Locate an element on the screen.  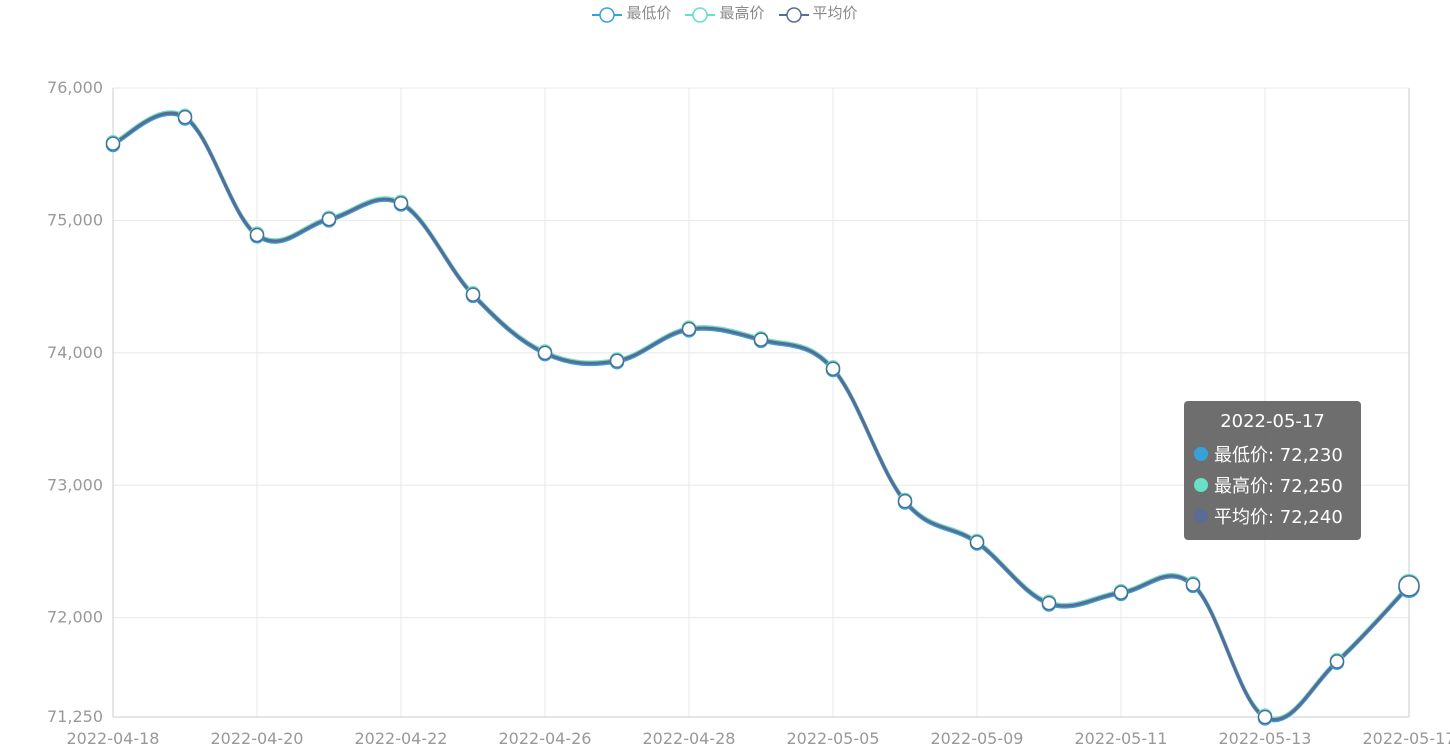
tooltip-row-avg: 平均价: 72,240 is located at coordinates (1272, 515).